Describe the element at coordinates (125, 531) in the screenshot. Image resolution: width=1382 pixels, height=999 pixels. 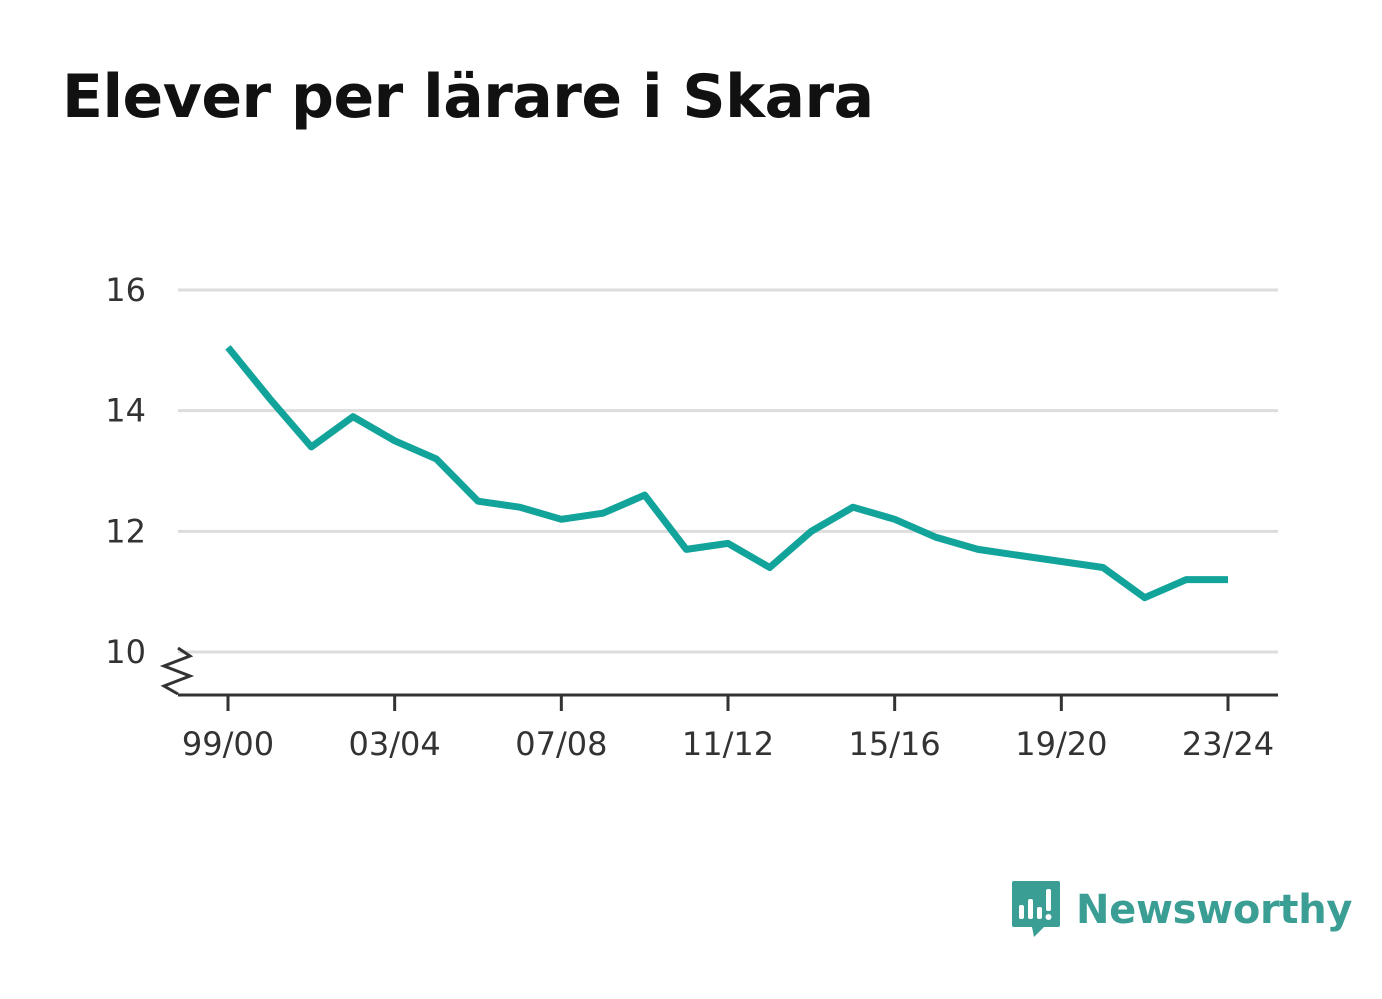
I see `y-tick-label: 12` at that location.